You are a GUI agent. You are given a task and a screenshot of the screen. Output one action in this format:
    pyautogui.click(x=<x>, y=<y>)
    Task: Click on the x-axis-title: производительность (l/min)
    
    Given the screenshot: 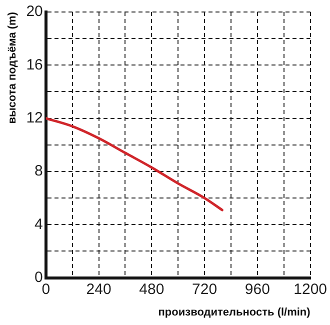 What is the action you would take?
    pyautogui.click(x=234, y=312)
    